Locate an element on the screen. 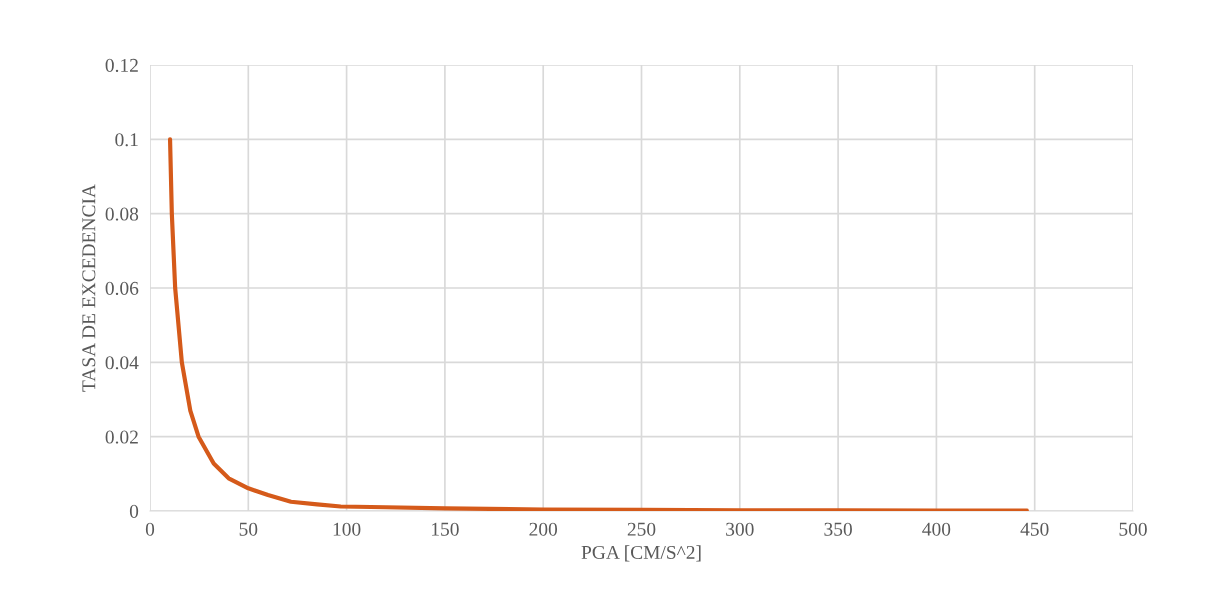 The height and width of the screenshot is (610, 1207). x-tick-label: 150 is located at coordinates (445, 529).